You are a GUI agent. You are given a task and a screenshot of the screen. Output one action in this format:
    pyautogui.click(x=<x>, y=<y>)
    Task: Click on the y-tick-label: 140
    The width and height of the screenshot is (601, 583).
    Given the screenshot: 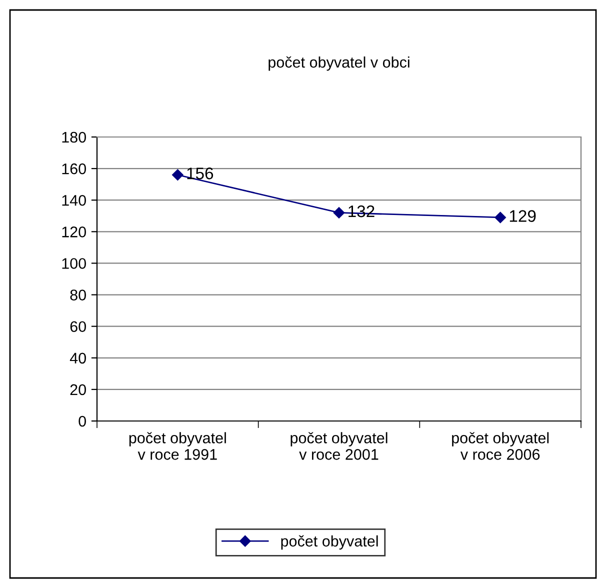 What is the action you would take?
    pyautogui.click(x=74, y=200)
    